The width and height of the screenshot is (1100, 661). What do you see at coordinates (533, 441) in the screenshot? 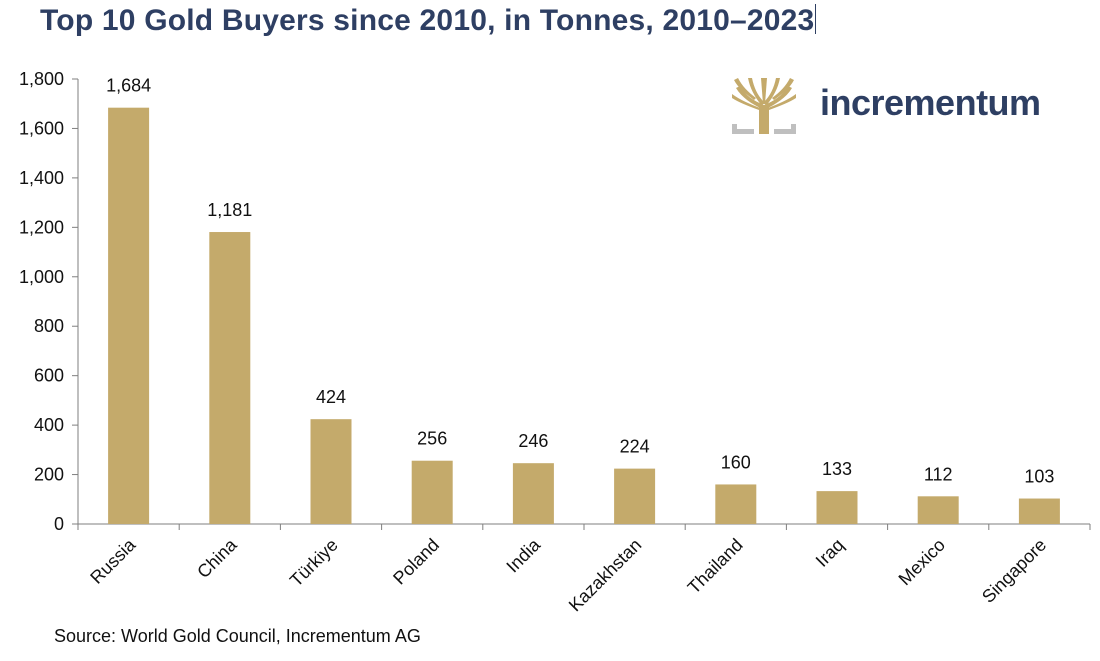
I see `data-label: 246` at bounding box center [533, 441].